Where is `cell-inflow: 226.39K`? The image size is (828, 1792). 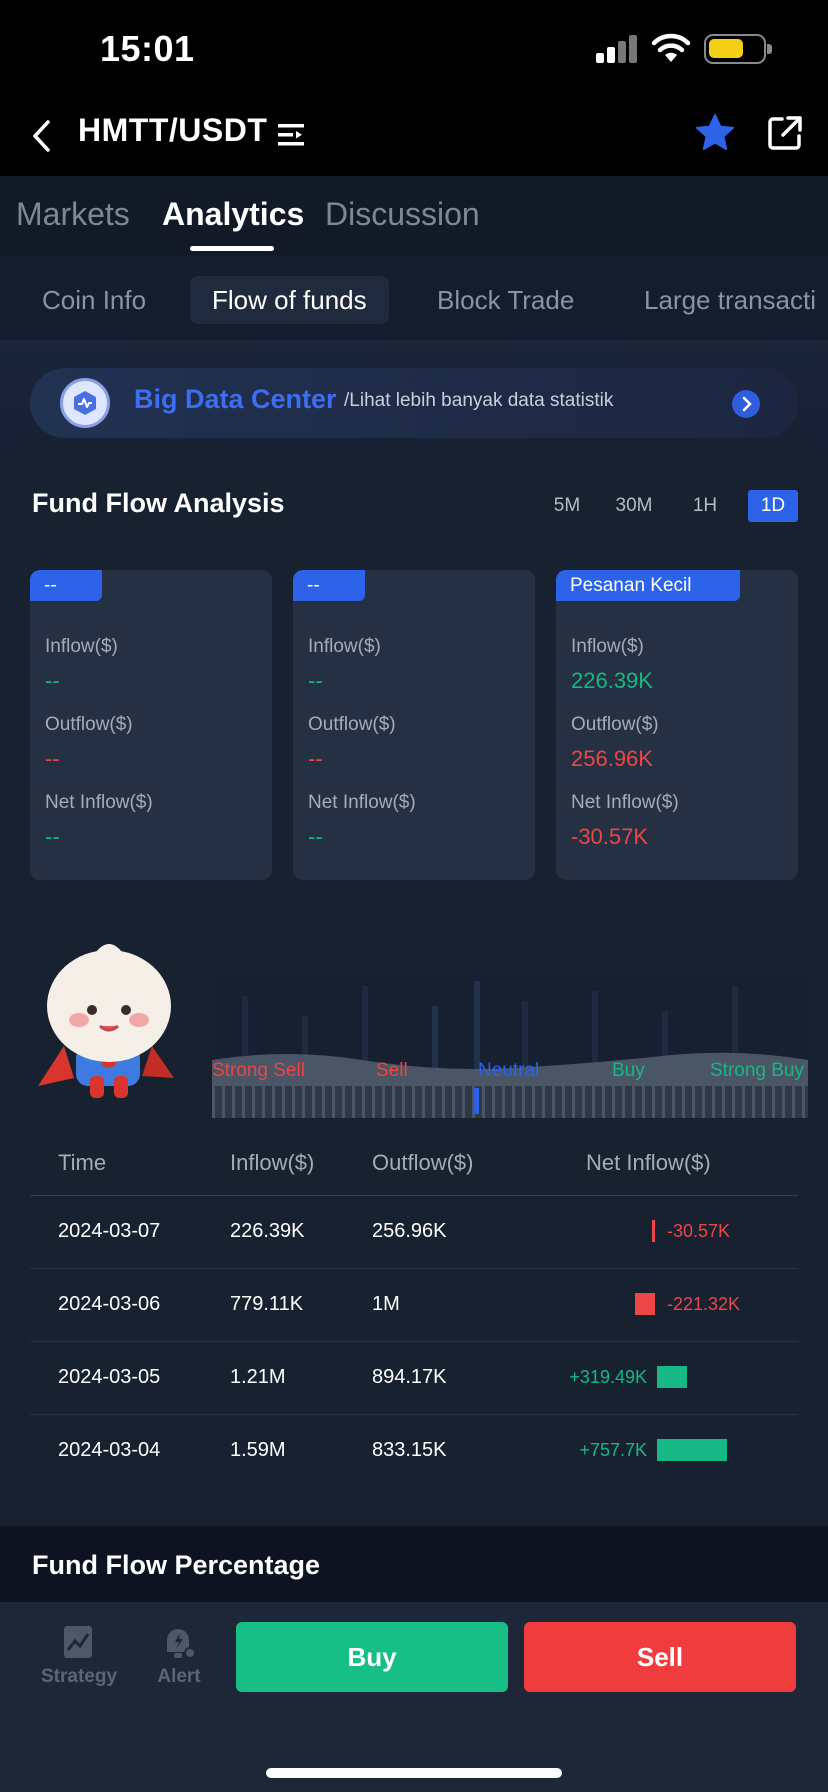
cell-inflow: 226.39K is located at coordinates (267, 1231).